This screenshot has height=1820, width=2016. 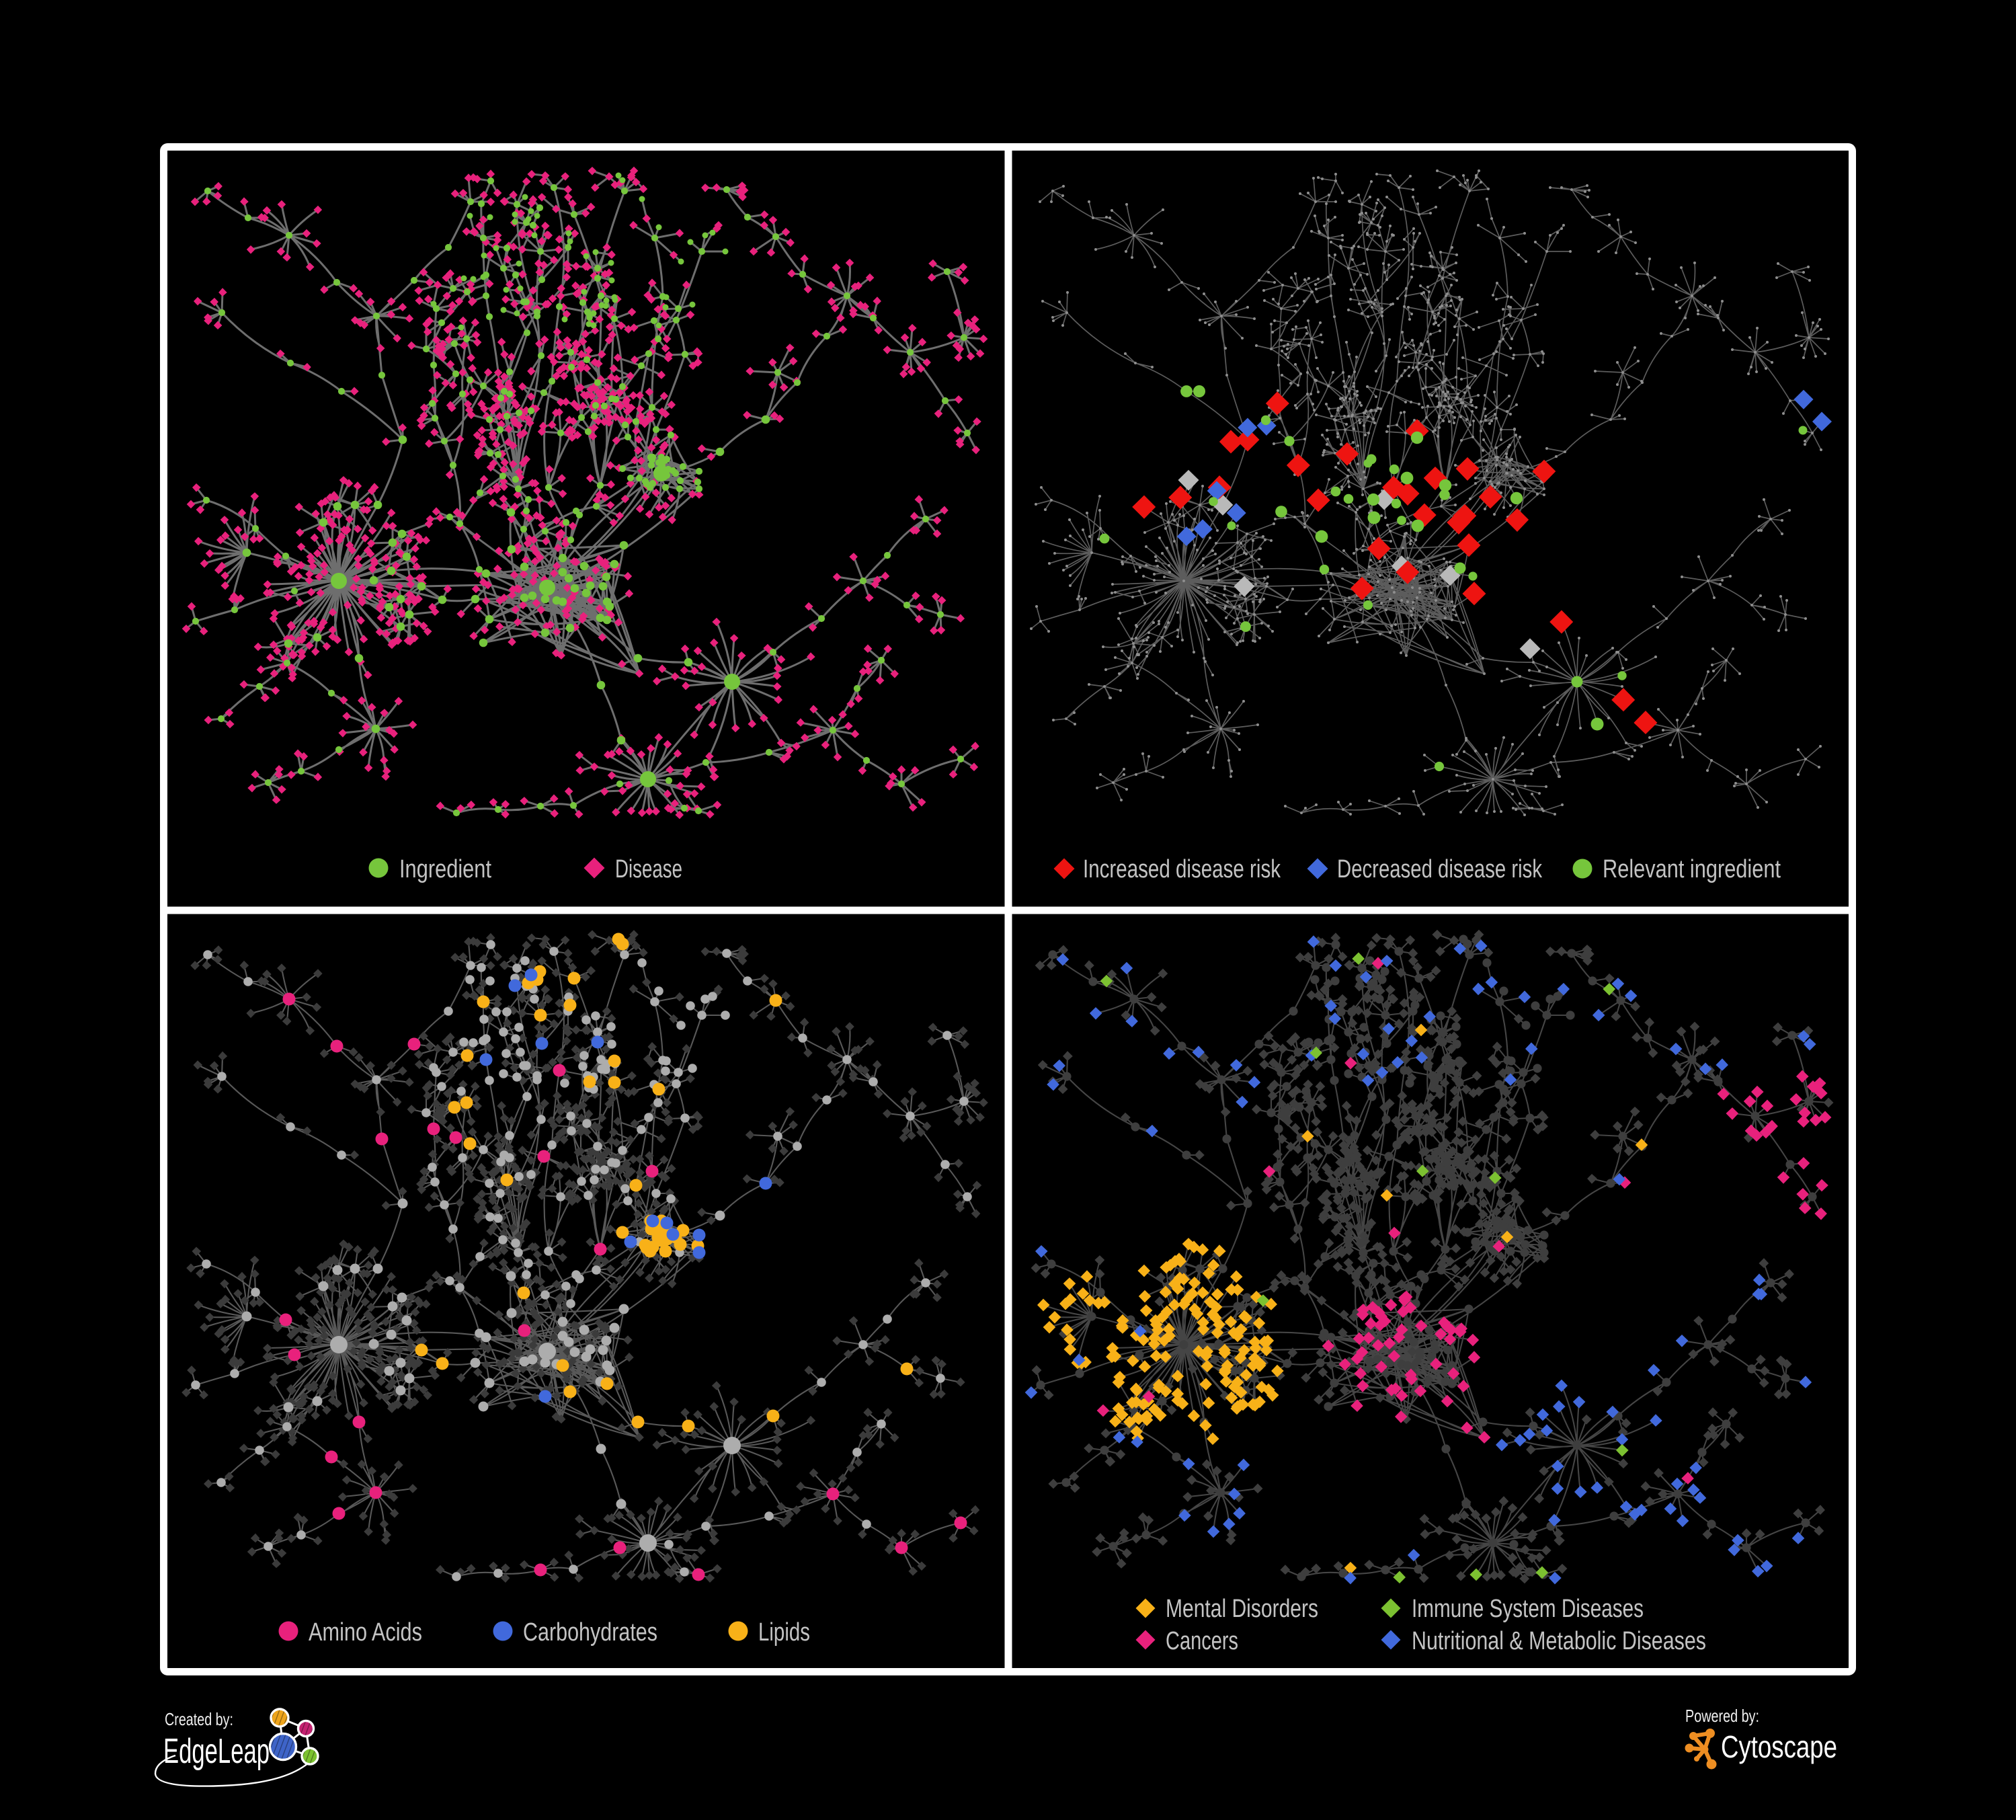 I want to click on svg-text: Lipids, so click(x=784, y=1632).